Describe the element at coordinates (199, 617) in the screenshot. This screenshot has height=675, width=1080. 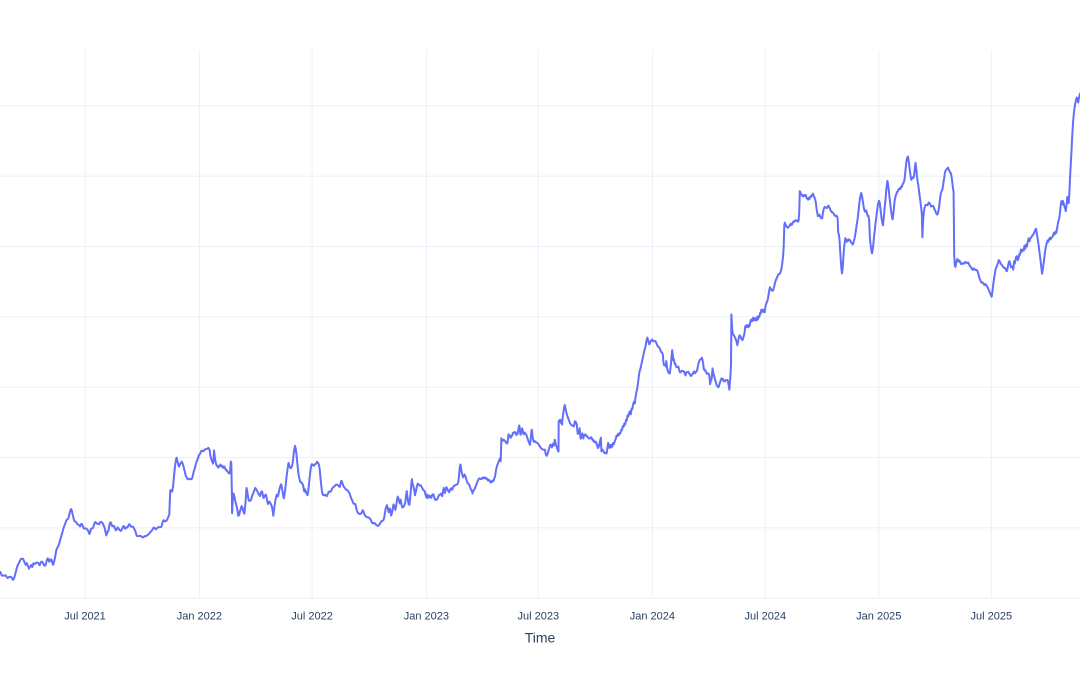
I see `svg-text: Jan 2022` at that location.